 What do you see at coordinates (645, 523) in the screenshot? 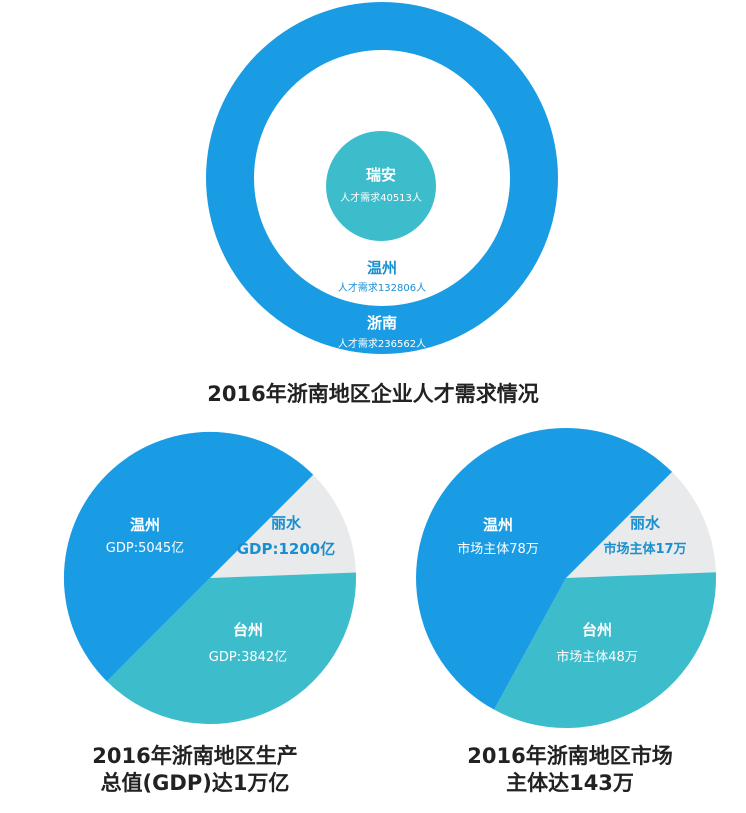
I see `market-lishui-name: 丽水` at bounding box center [645, 523].